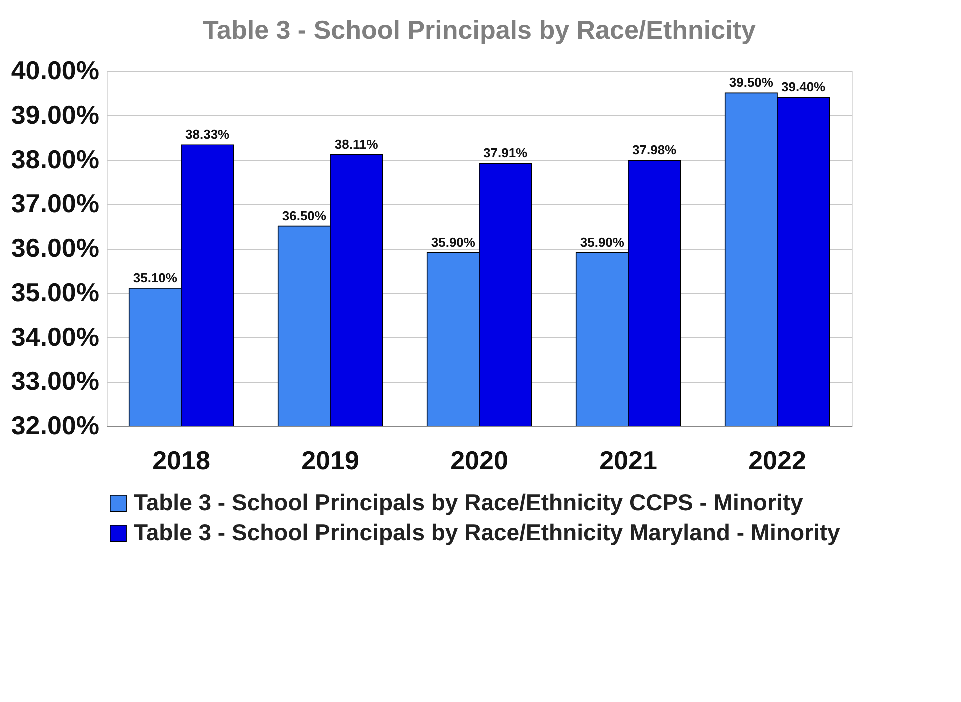  What do you see at coordinates (55, 381) in the screenshot?
I see `y-tick-label: 33.00%` at bounding box center [55, 381].